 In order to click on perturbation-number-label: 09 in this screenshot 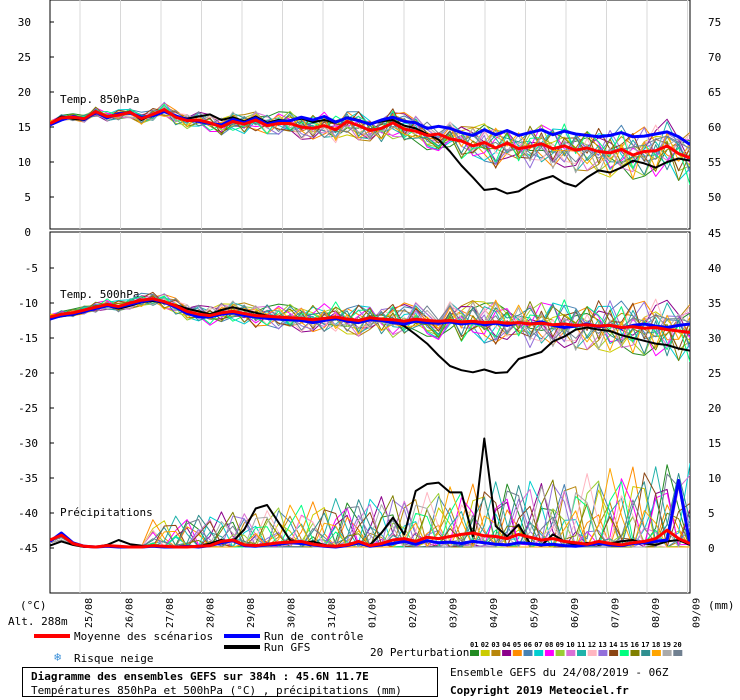, I will do `click(560, 645)`.